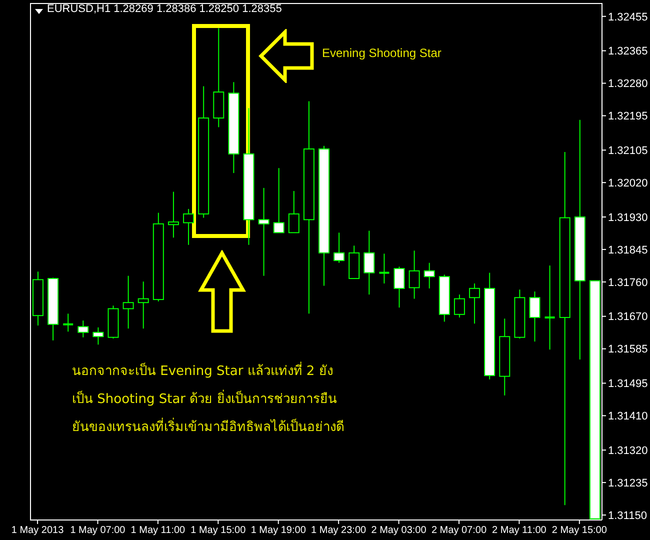 The width and height of the screenshot is (650, 540). I want to click on y-tick-label: 1.32105, so click(628, 151).